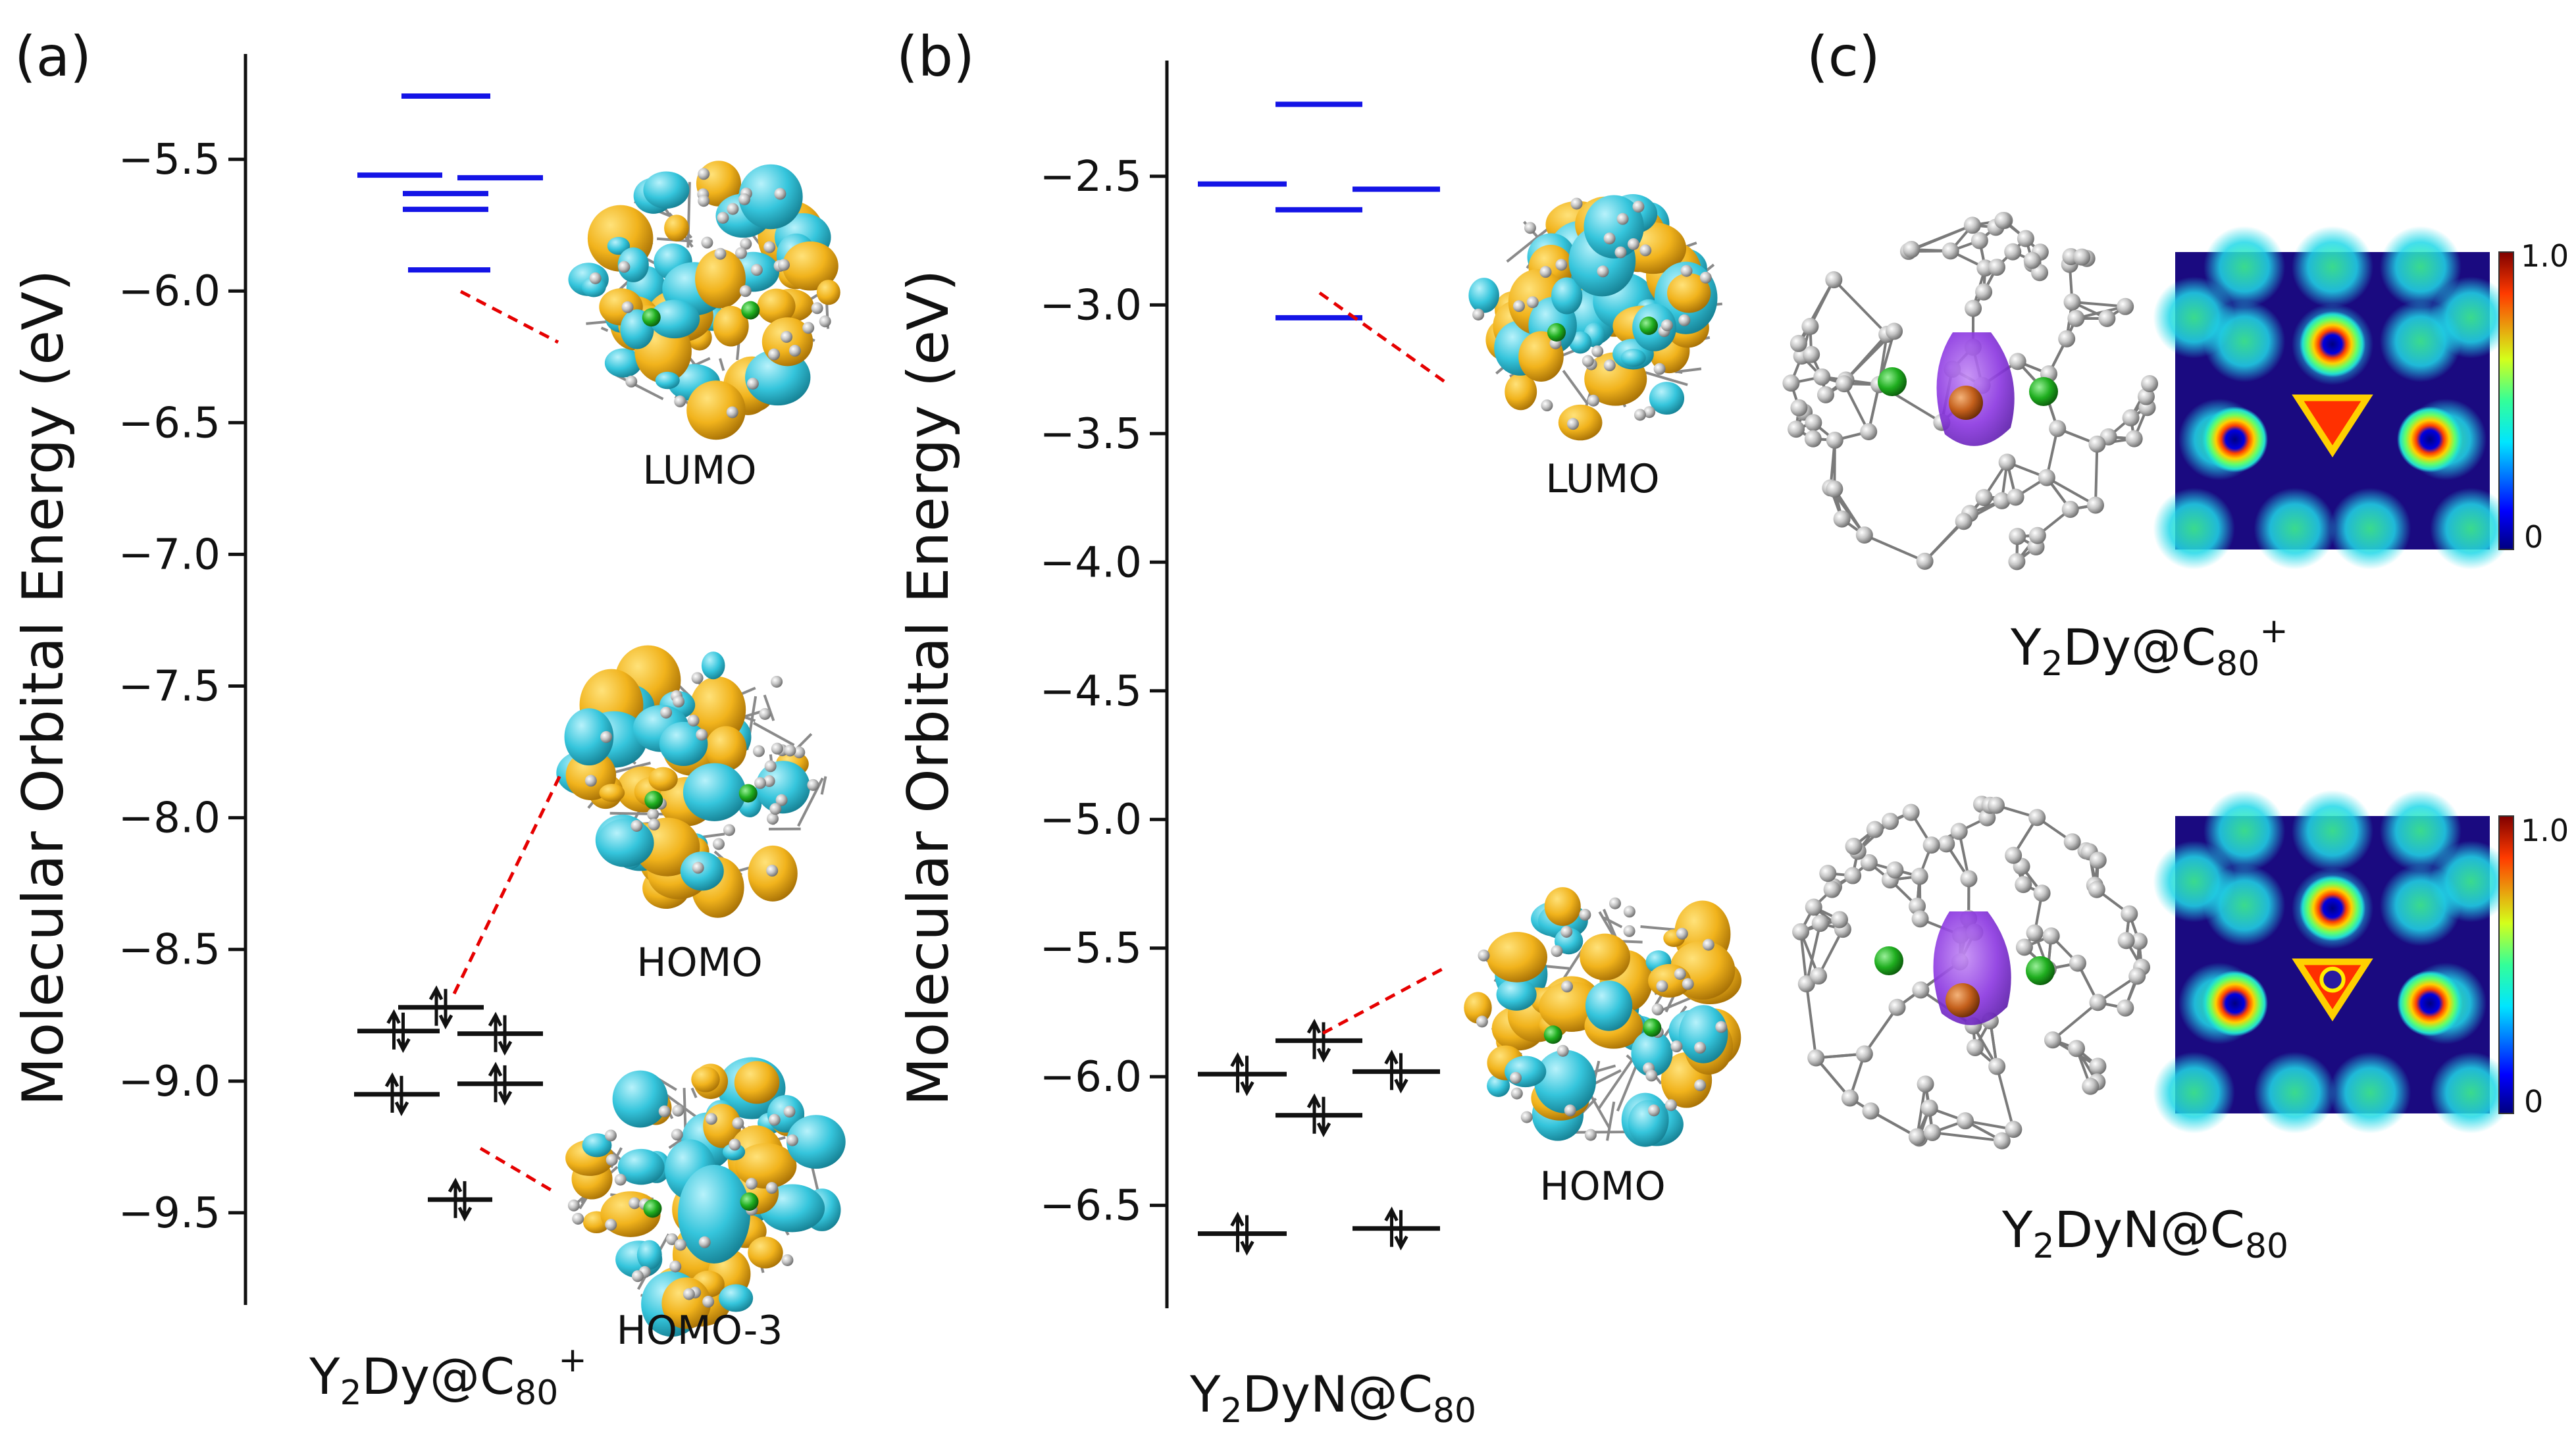 This screenshot has width=2576, height=1430. Describe the element at coordinates (1964, 968) in the screenshot. I see `cage2-core` at that location.